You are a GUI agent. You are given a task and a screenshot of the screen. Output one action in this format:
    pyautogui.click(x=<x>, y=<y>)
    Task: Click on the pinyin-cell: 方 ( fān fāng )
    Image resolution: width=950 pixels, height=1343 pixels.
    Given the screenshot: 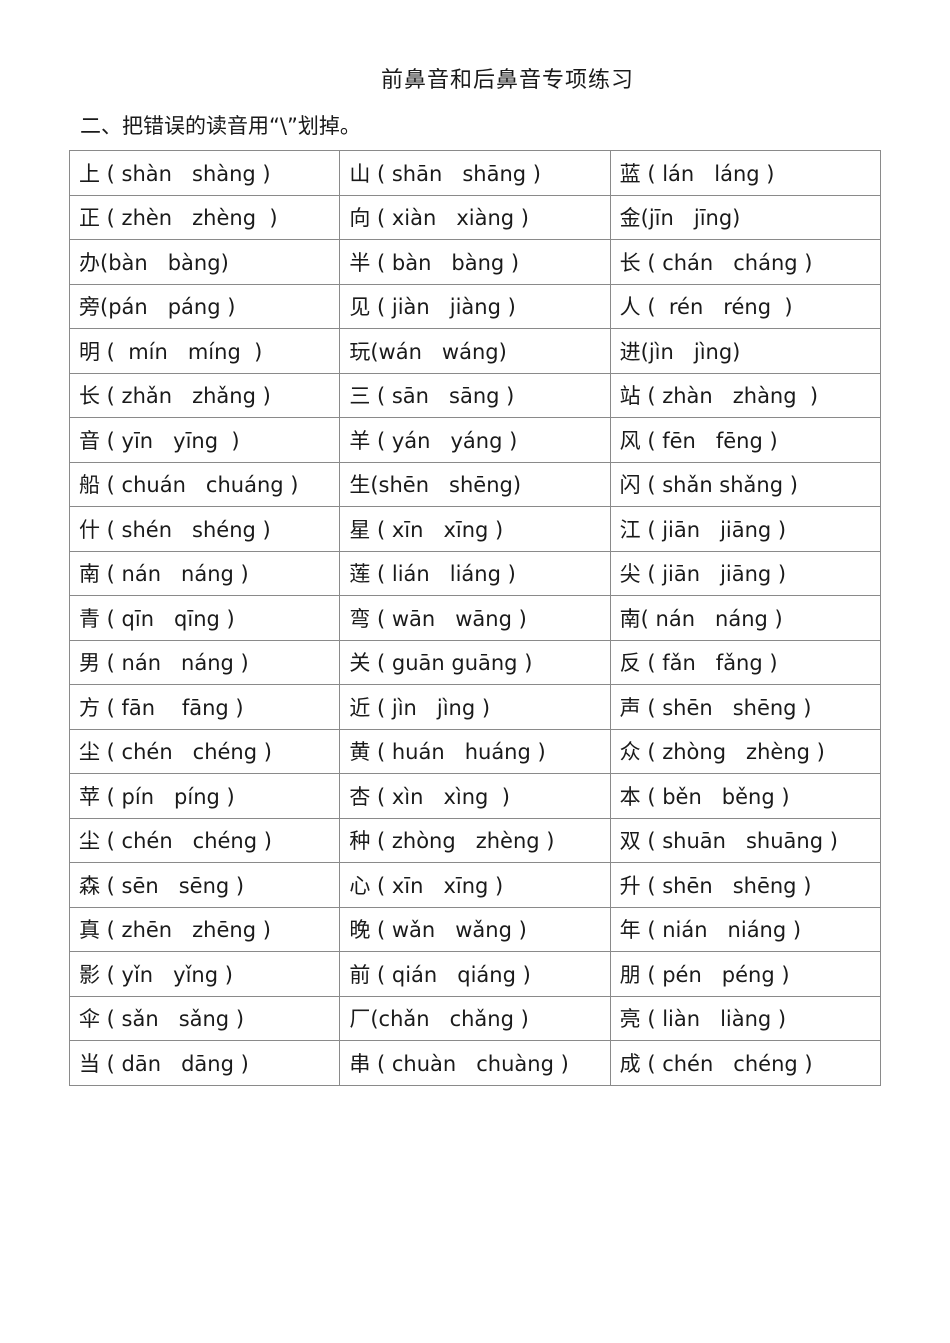 What is the action you would take?
    pyautogui.click(x=204, y=707)
    